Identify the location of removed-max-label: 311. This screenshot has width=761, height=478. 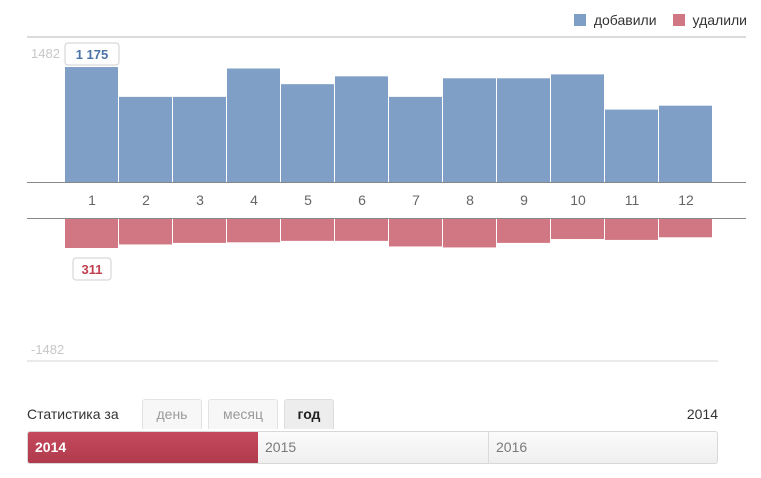
(92, 269).